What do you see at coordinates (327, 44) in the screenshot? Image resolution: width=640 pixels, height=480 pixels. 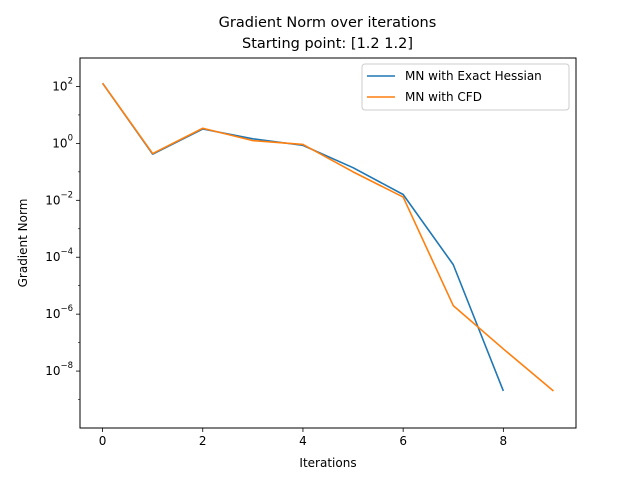 I see `chart-subtitle: Starting point: [1.2 1.2]` at bounding box center [327, 44].